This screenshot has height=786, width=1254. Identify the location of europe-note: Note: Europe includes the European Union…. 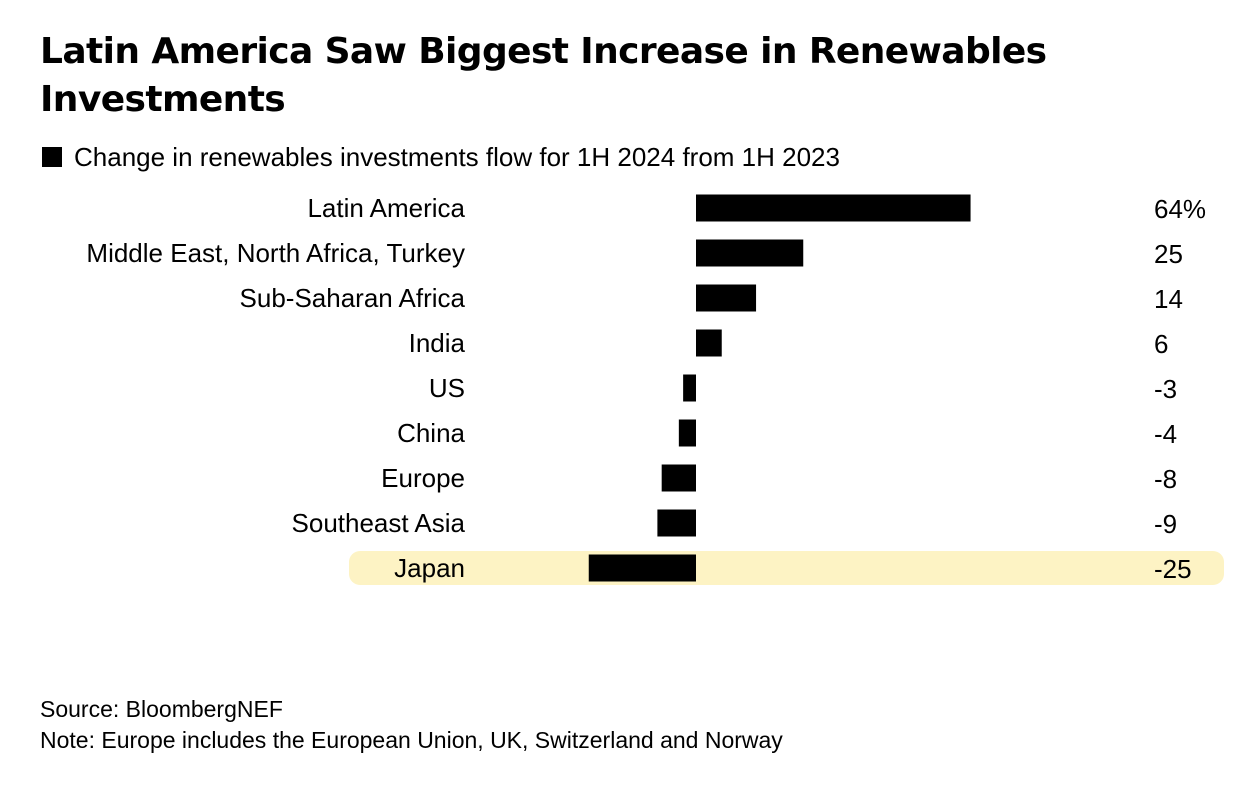
(411, 740).